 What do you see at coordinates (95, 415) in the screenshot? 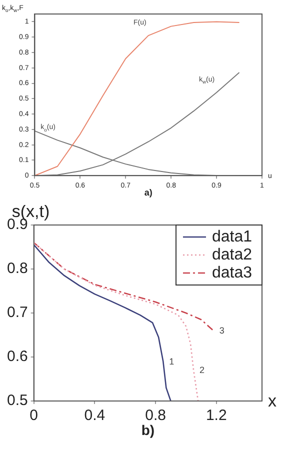
I see `x-tick-label: 0.4` at bounding box center [95, 415].